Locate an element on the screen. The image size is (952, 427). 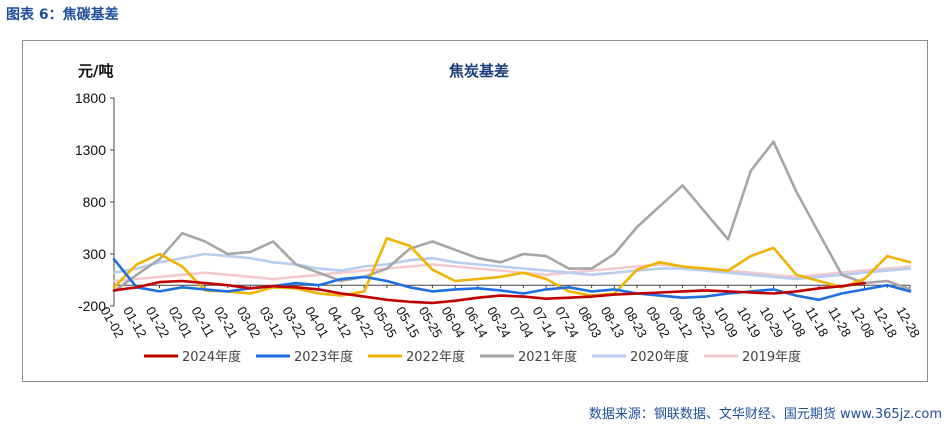
legend-entry: 2024年度 is located at coordinates (211, 357).